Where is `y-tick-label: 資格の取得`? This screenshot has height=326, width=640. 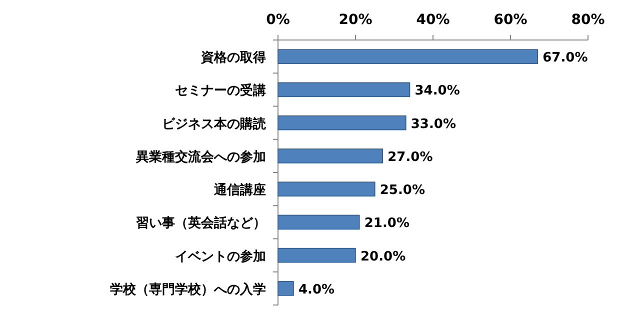
y-tick-label: 資格の取得 is located at coordinates (233, 58).